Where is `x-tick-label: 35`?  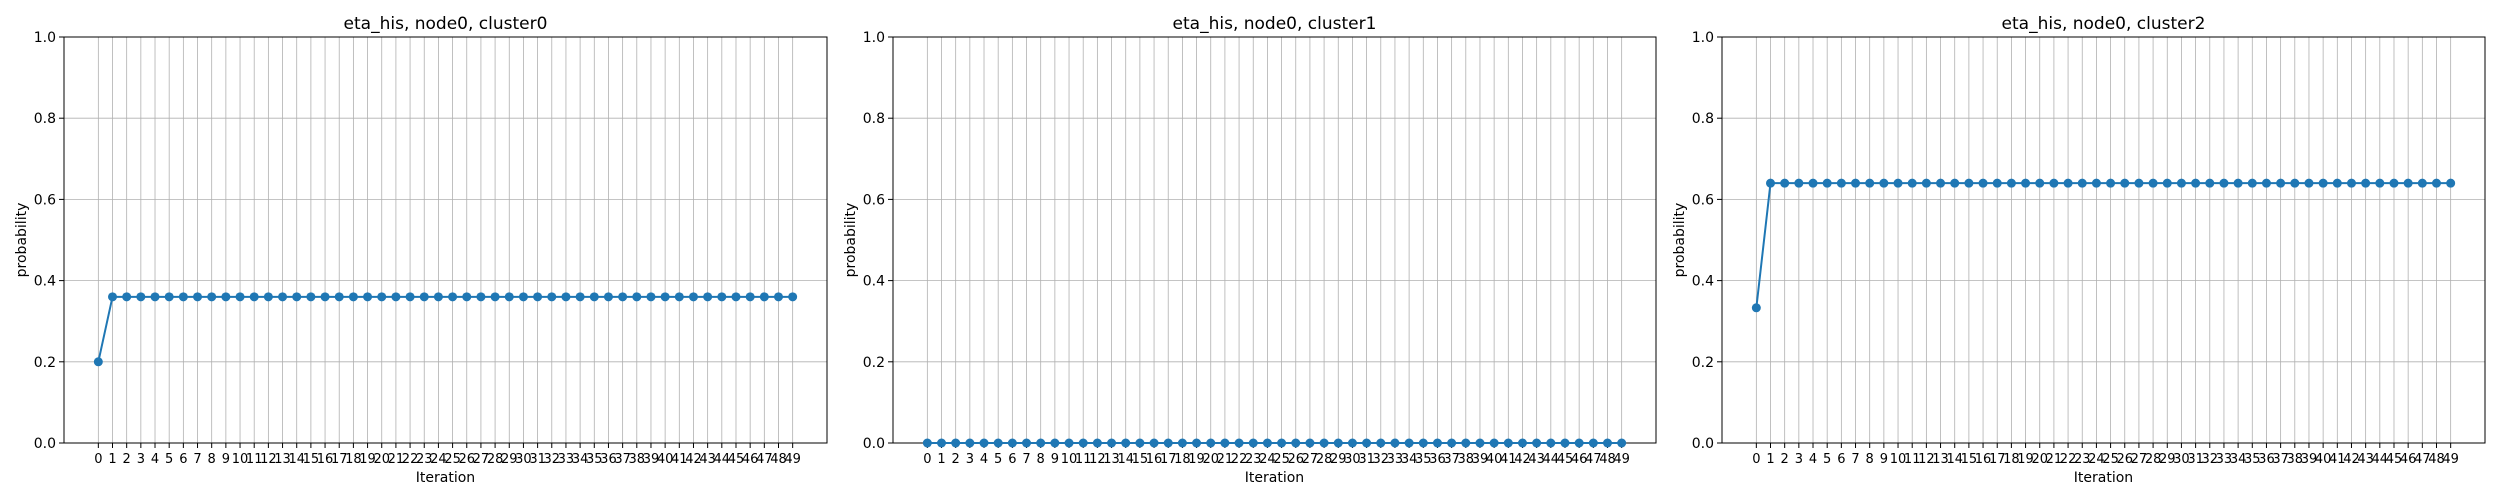 x-tick-label: 35 is located at coordinates (1423, 459).